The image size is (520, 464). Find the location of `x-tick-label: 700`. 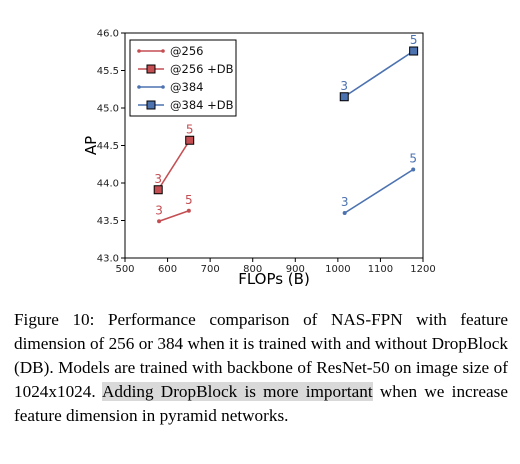

x-tick-label: 700 is located at coordinates (210, 269).